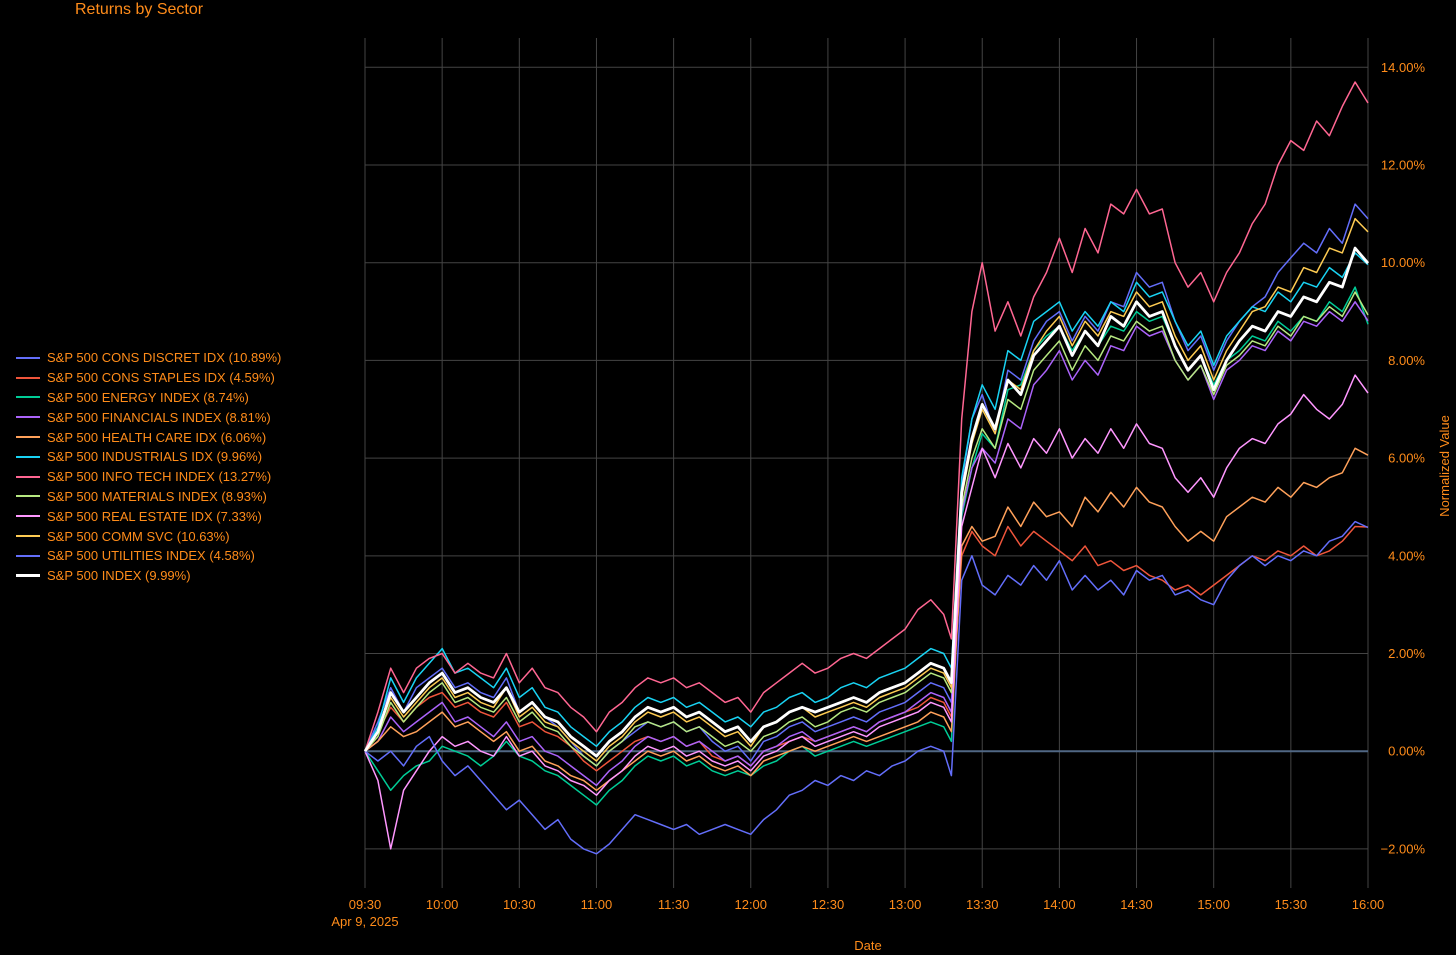 The height and width of the screenshot is (955, 1456). I want to click on x-tick-label: 14:30, so click(1136, 904).